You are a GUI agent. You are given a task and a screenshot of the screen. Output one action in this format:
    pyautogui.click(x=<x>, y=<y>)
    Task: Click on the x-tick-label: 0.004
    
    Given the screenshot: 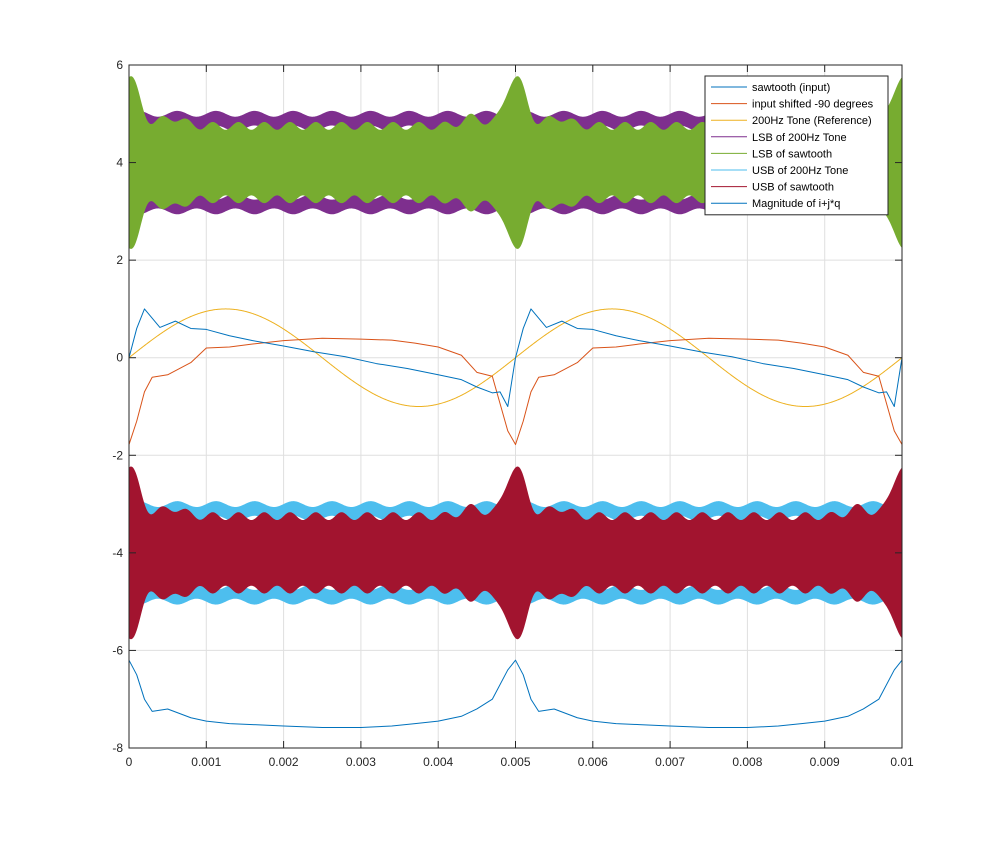 What is the action you would take?
    pyautogui.click(x=438, y=762)
    